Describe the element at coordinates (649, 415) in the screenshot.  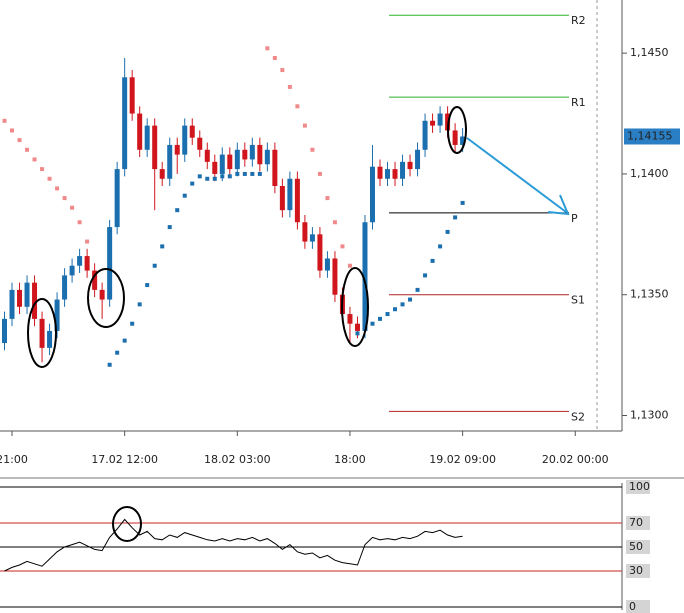
I see `y-tick-label: 1,1300` at that location.